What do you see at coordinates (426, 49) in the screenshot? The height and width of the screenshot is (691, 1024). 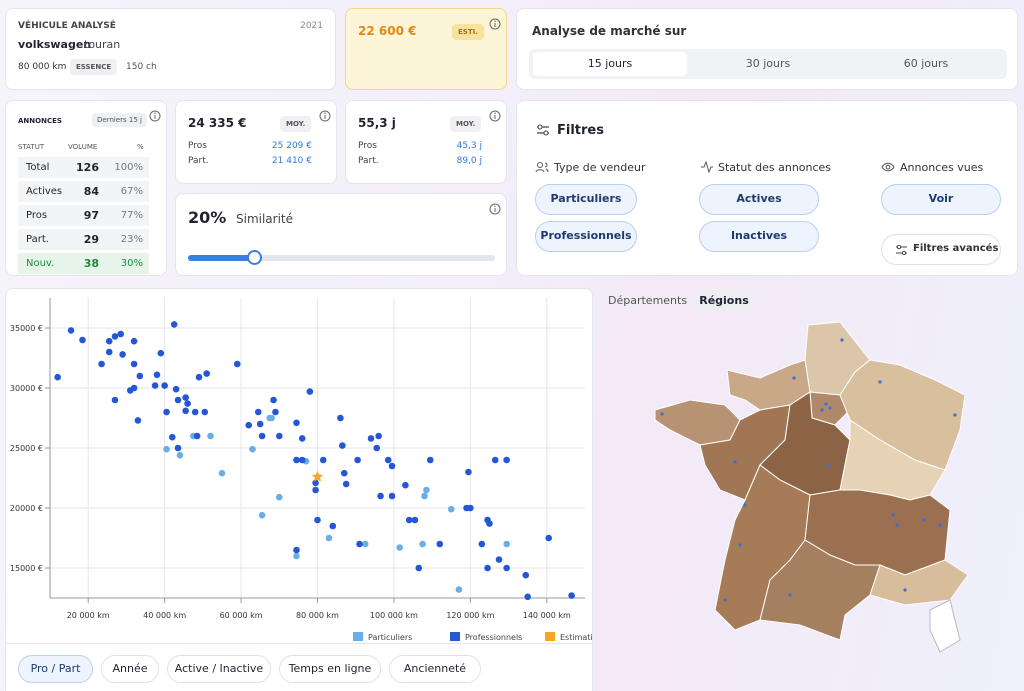 I see `estimate-card: 22 600 € ESTI.` at bounding box center [426, 49].